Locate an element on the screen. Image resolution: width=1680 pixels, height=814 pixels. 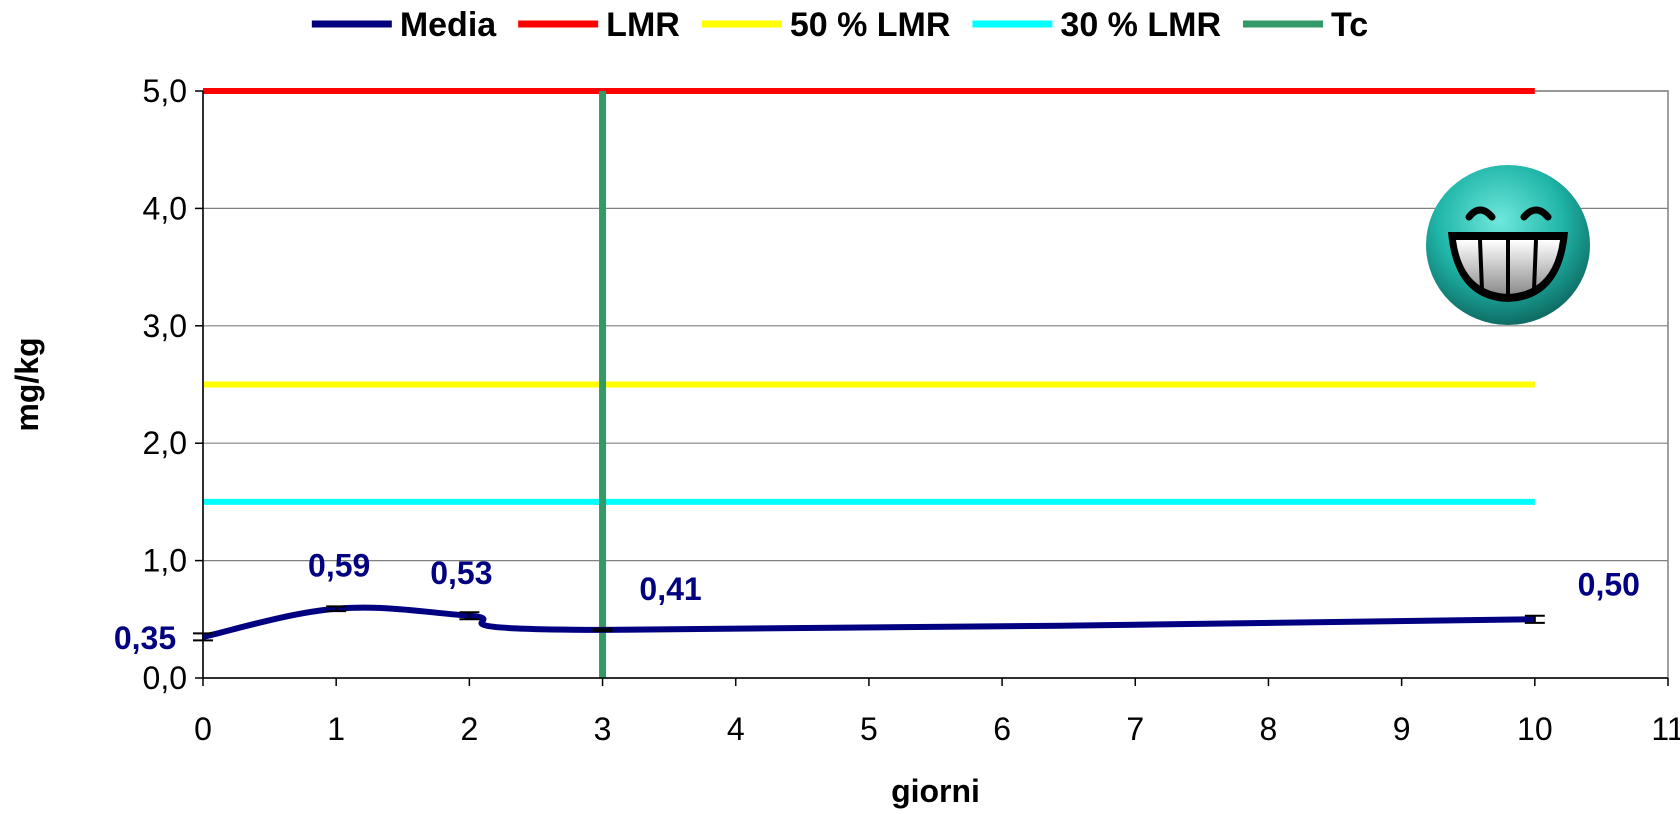
y-tick-label: 5,0 is located at coordinates (165, 91).